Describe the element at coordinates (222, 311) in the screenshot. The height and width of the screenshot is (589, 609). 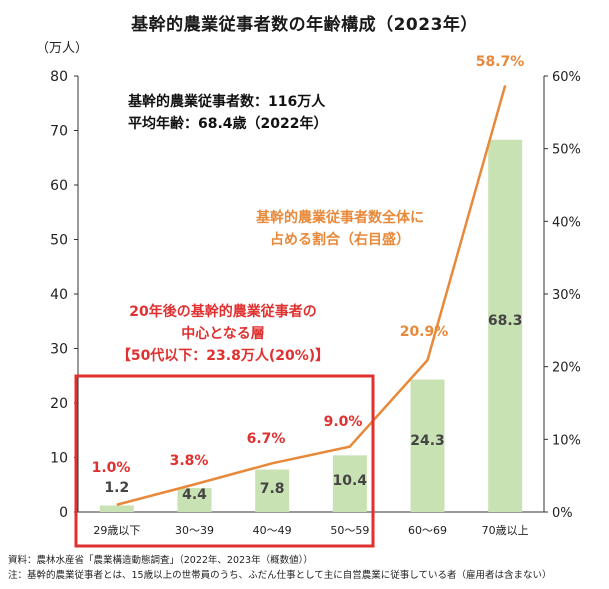
I see `highlight-annotation: 20年後の基幹的農業従事者の` at that location.